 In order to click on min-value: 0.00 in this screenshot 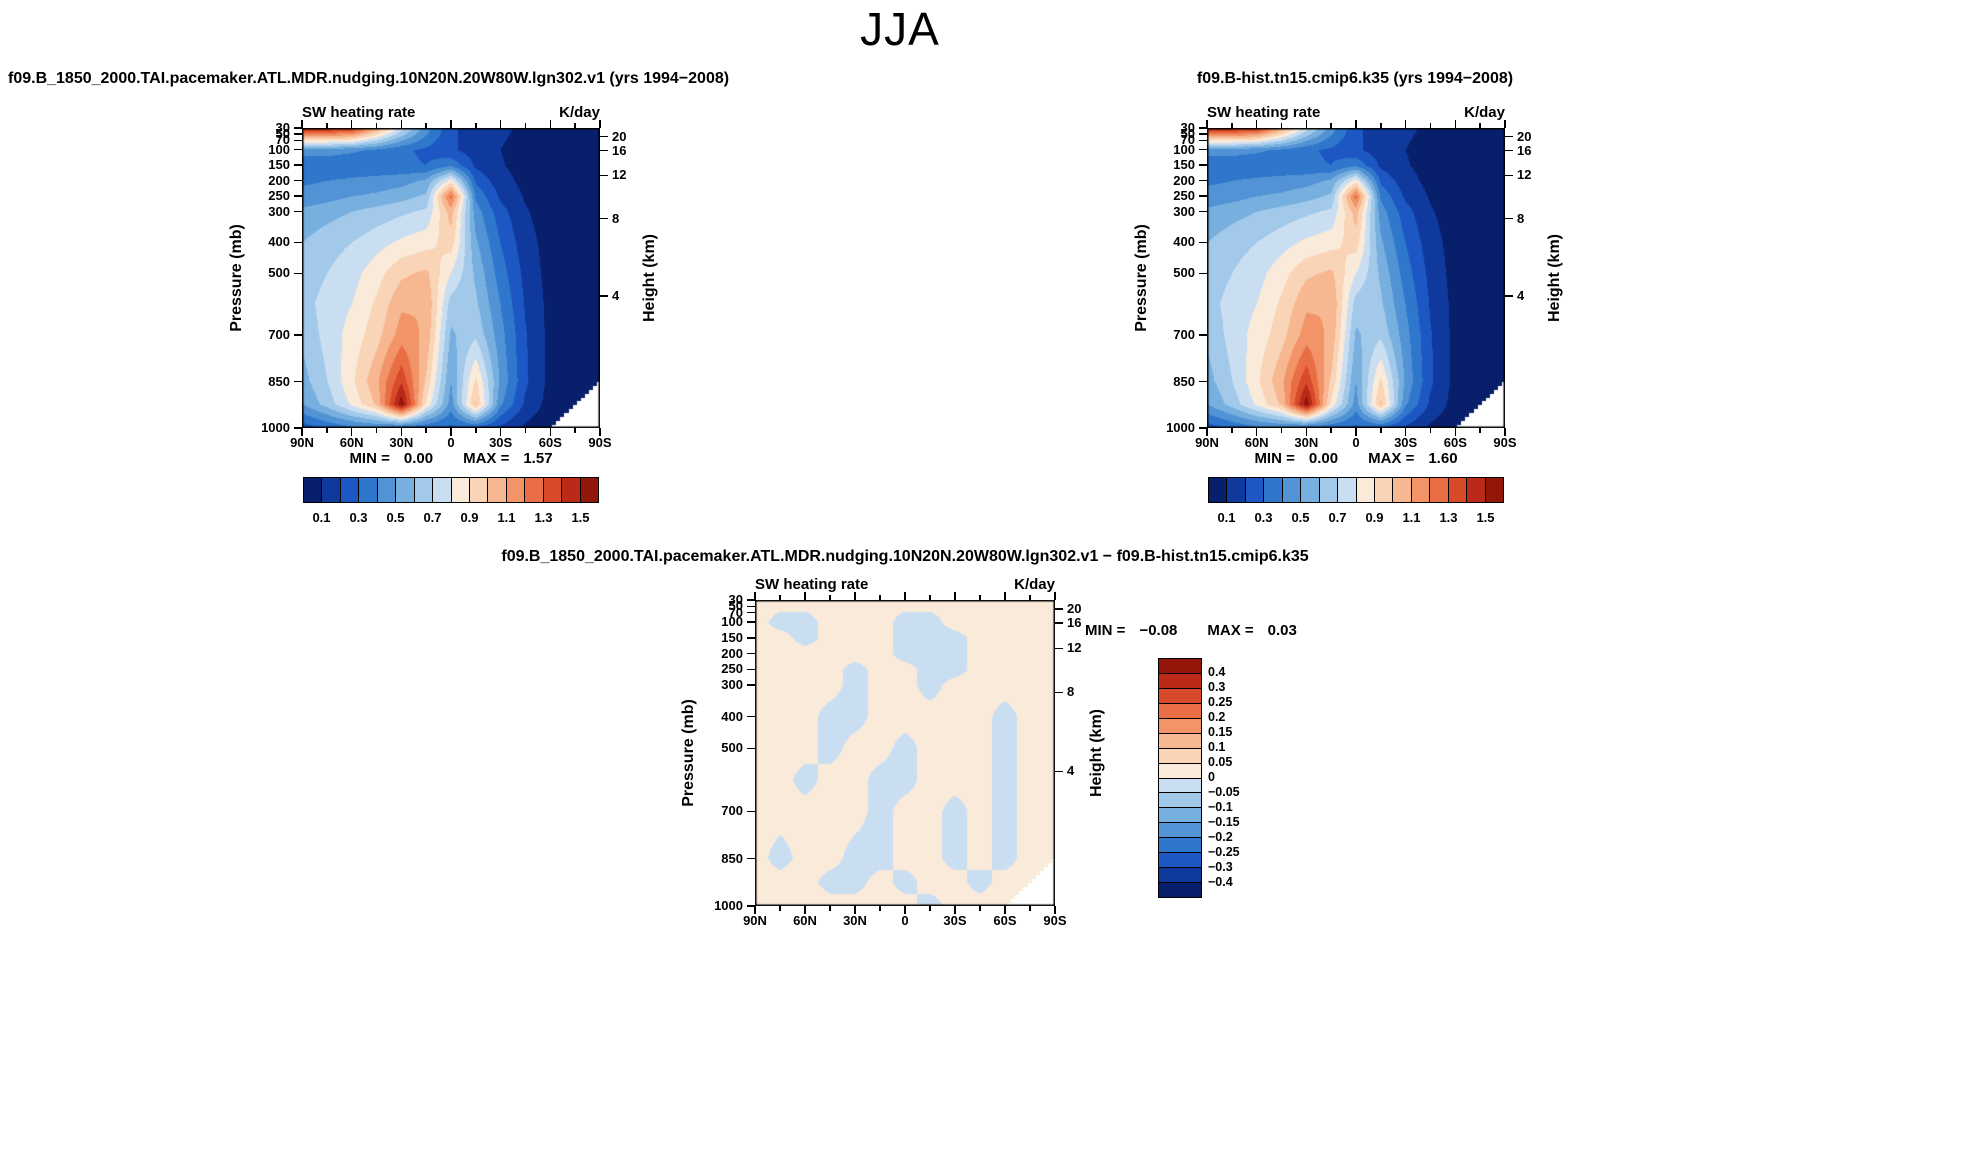, I will do `click(418, 458)`.